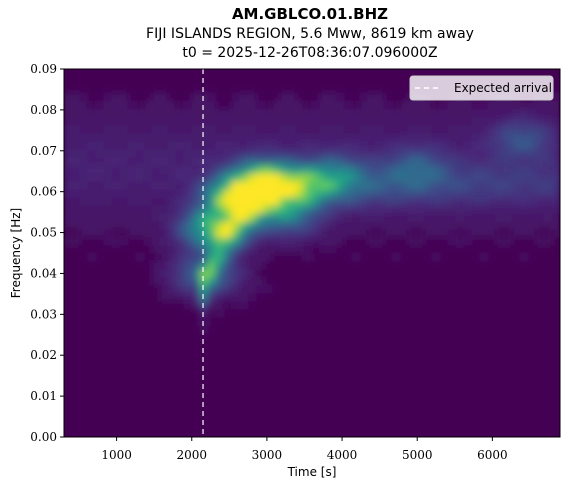 This screenshot has width=573, height=491. Describe the element at coordinates (304, 449) in the screenshot. I see `x-axis-ticks: 1000 2000 3000 4000 5000 6000` at that location.